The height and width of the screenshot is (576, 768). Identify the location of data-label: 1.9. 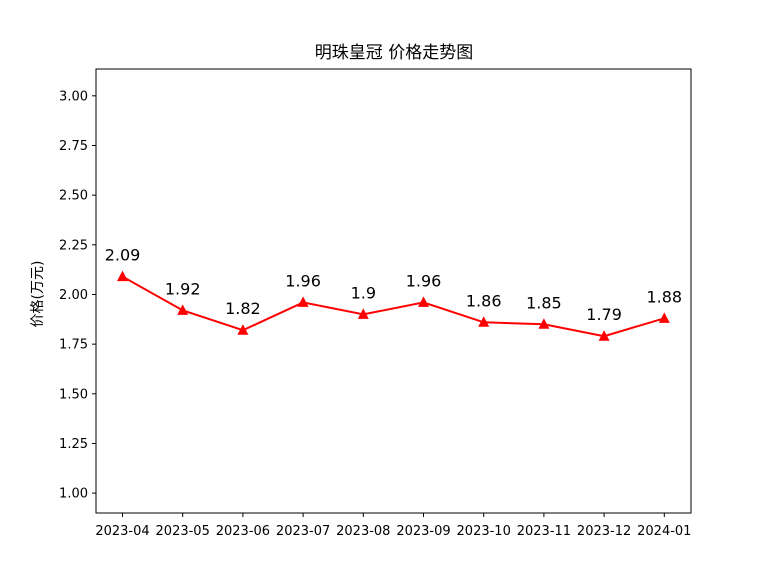
(363, 292).